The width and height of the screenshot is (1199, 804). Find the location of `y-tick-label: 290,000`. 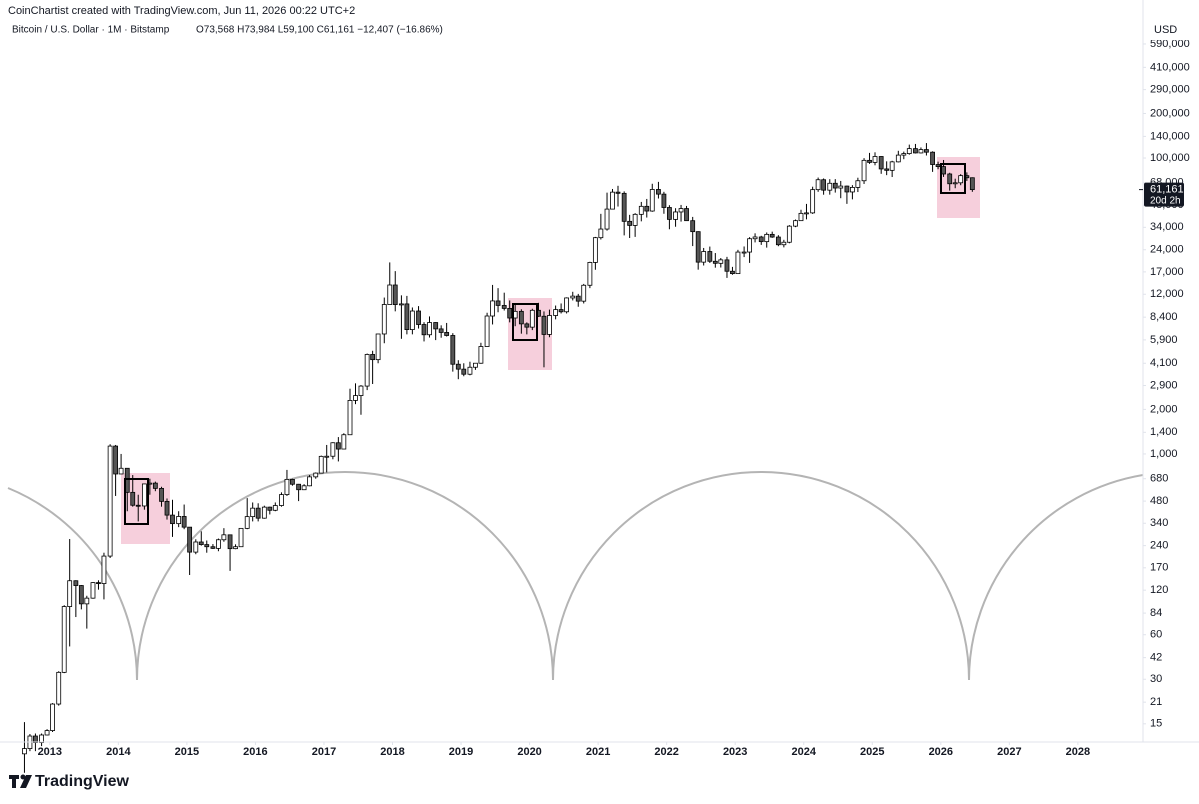

y-tick-label: 290,000 is located at coordinates (1170, 90).